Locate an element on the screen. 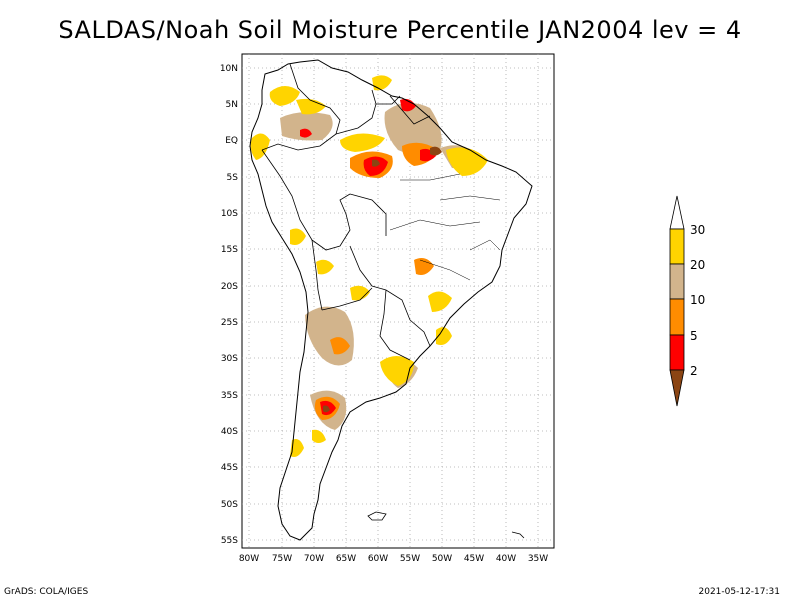 The width and height of the screenshot is (800, 600). lat-tick-label: 5N is located at coordinates (232, 105).